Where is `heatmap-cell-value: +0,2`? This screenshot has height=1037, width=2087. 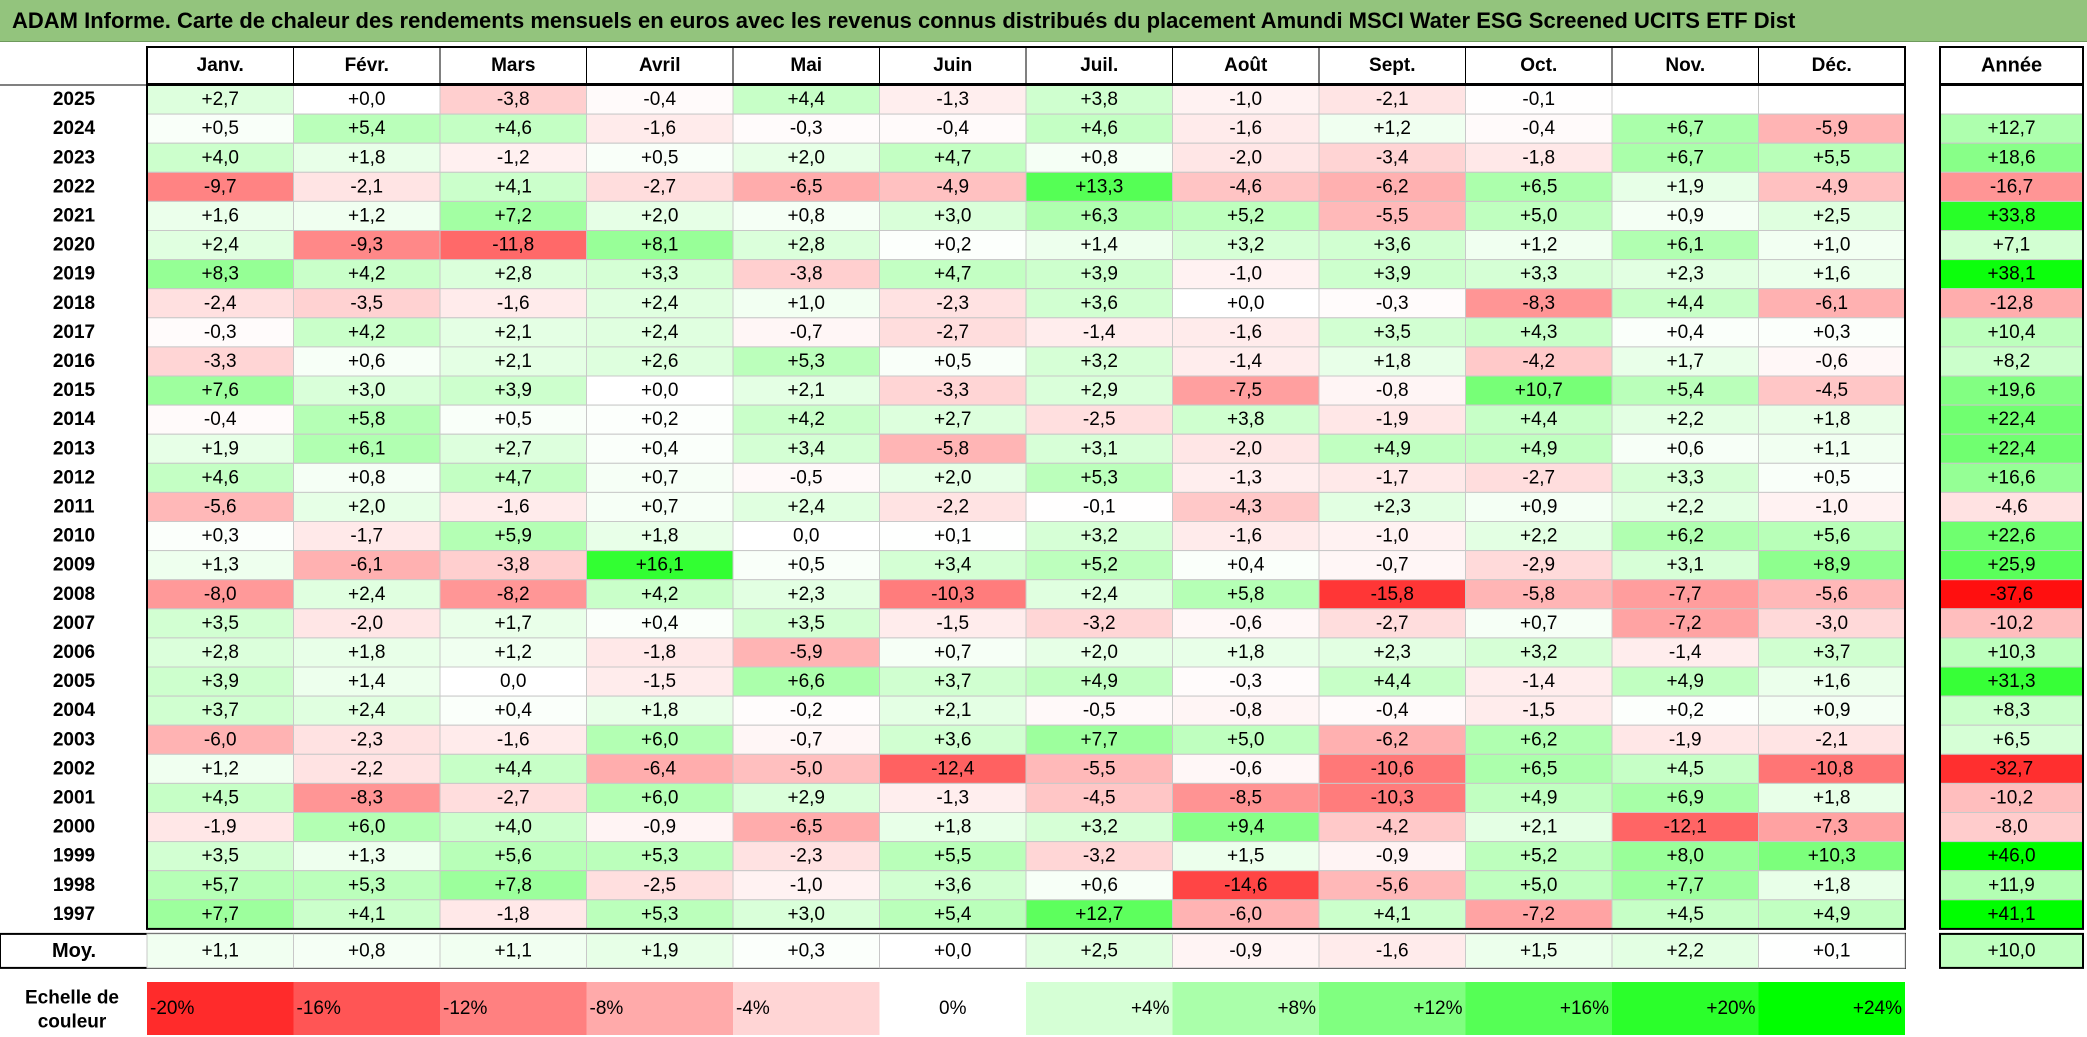
heatmap-cell-value: +0,2 is located at coordinates (1685, 710).